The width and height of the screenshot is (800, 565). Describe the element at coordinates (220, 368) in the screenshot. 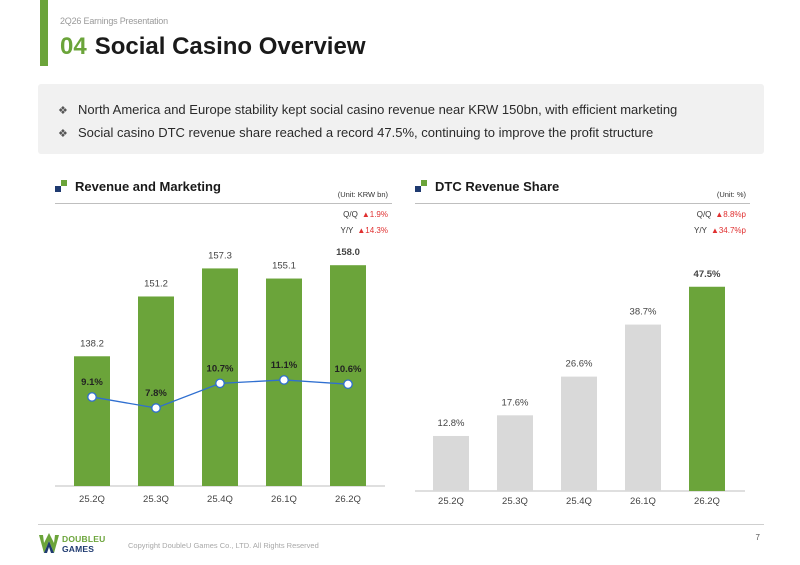

I see `marketing-ratio-label: 10.7%` at that location.